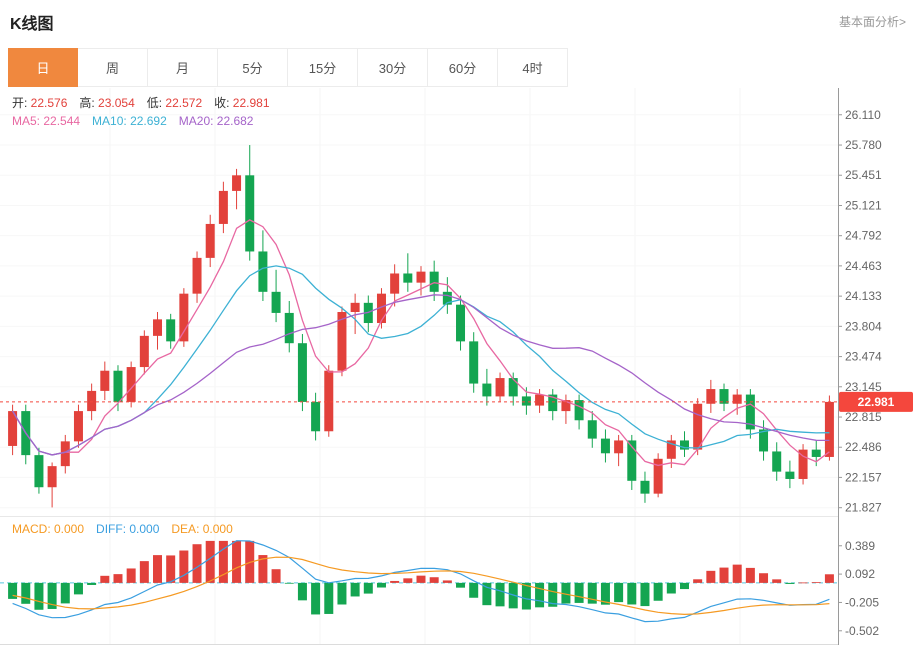  What do you see at coordinates (533, 67) in the screenshot?
I see `timeframe-tab-8: 4时` at bounding box center [533, 67].